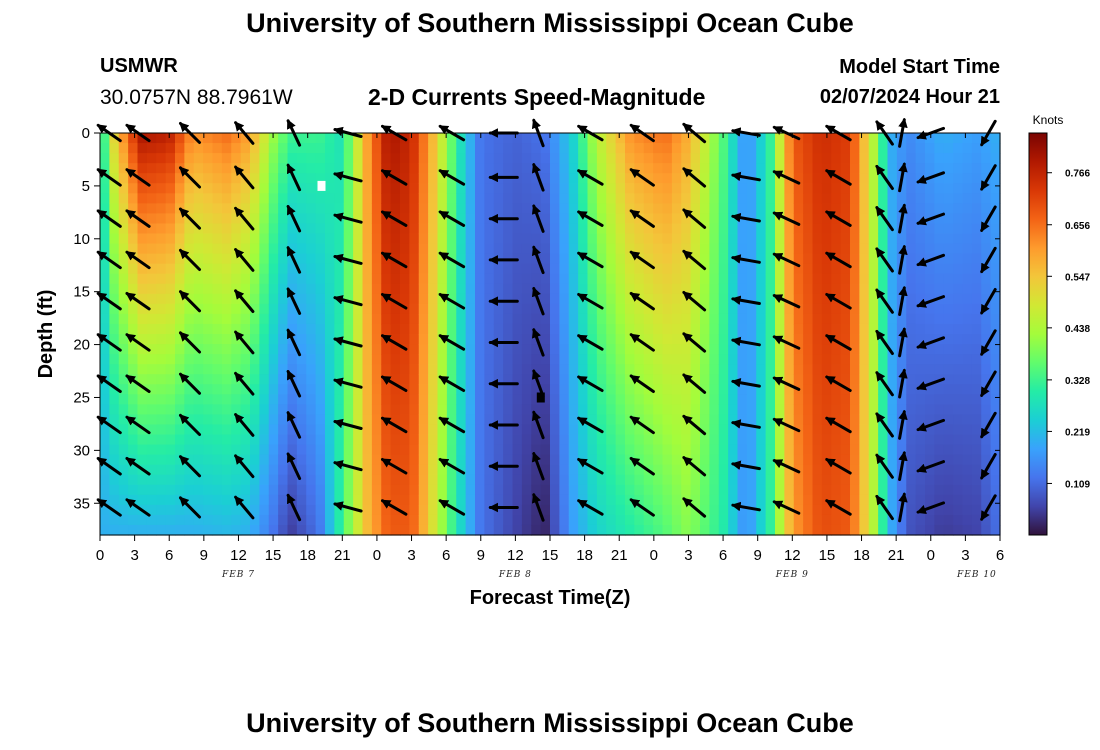 This screenshot has height=750, width=1100. What do you see at coordinates (1077, 484) in the screenshot?
I see `colorbar-tick-label: 0.109` at bounding box center [1077, 484].